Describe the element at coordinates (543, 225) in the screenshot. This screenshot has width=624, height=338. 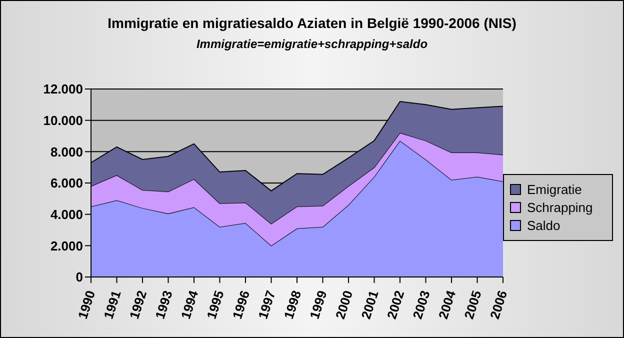
I see `legend-label: Saldo` at that location.